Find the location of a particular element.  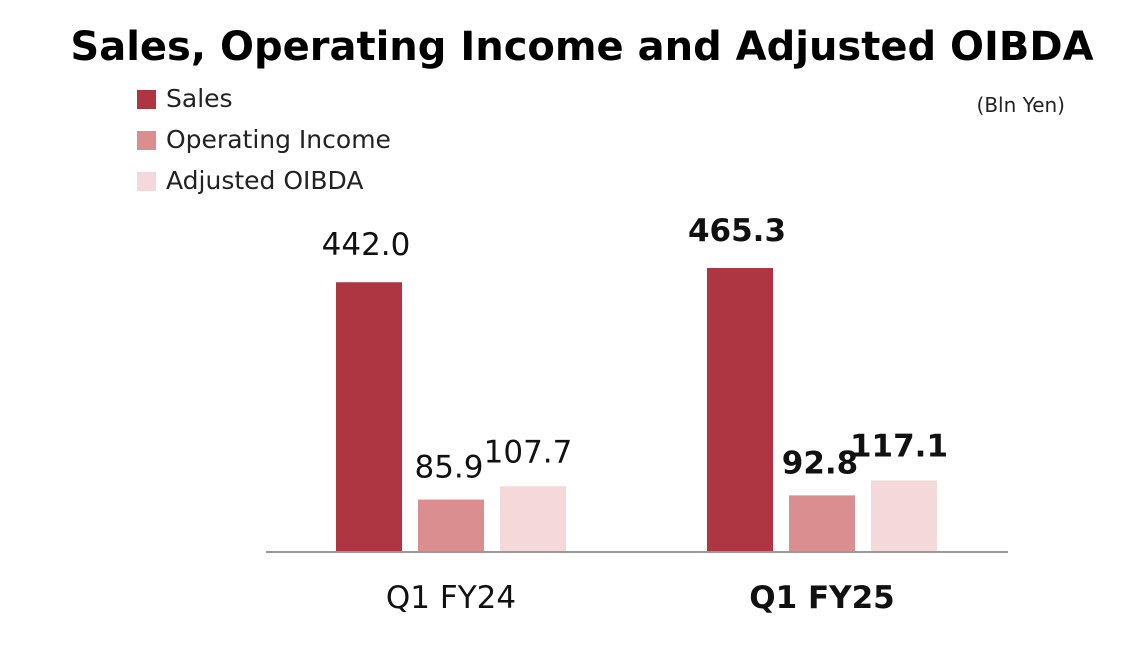

value-label-2-3: 117.1 is located at coordinates (899, 447).